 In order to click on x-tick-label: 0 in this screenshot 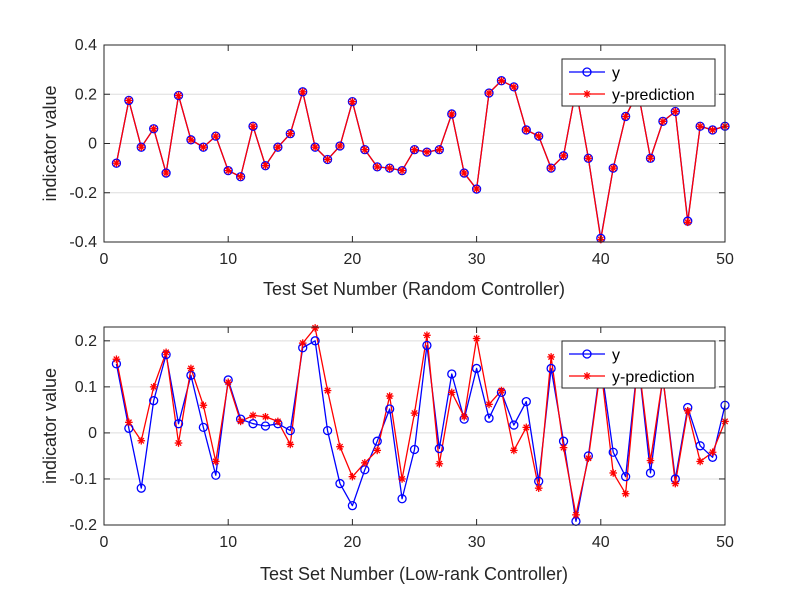, I will do `click(104, 259)`.